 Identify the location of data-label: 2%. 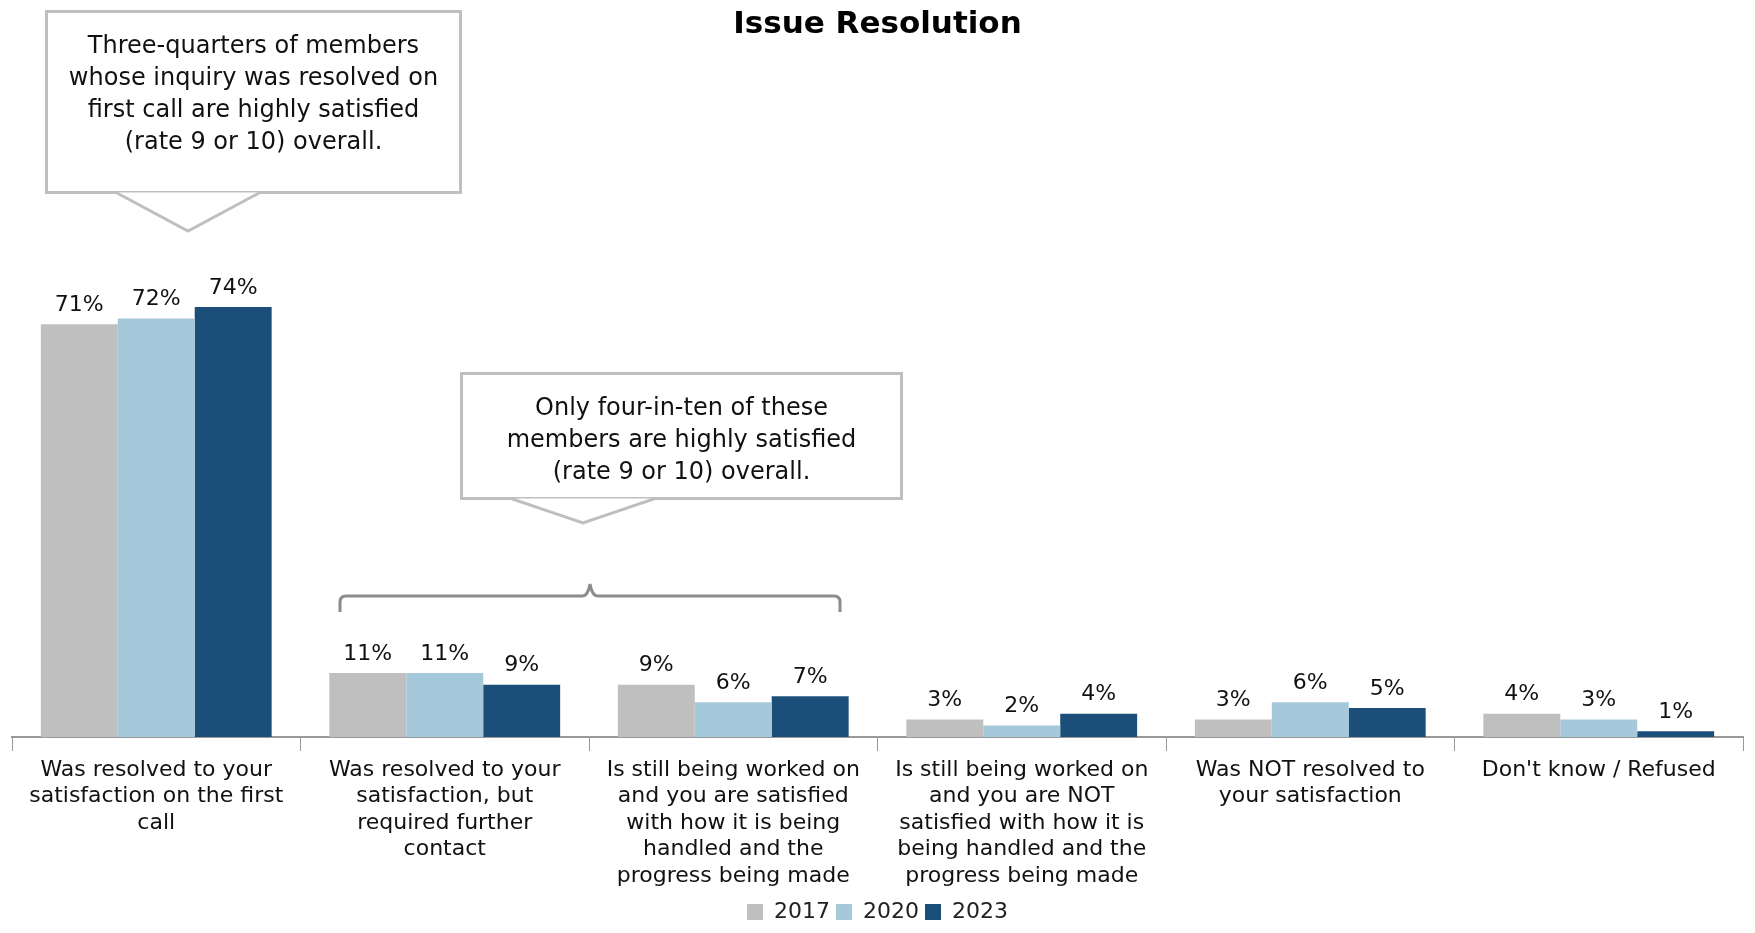
(1022, 705).